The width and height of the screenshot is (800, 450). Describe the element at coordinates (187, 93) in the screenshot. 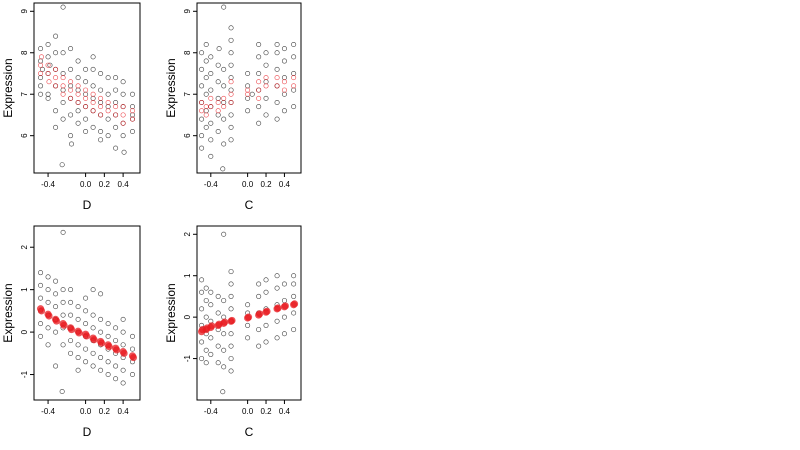

I see `y-tick-label: 7` at that location.